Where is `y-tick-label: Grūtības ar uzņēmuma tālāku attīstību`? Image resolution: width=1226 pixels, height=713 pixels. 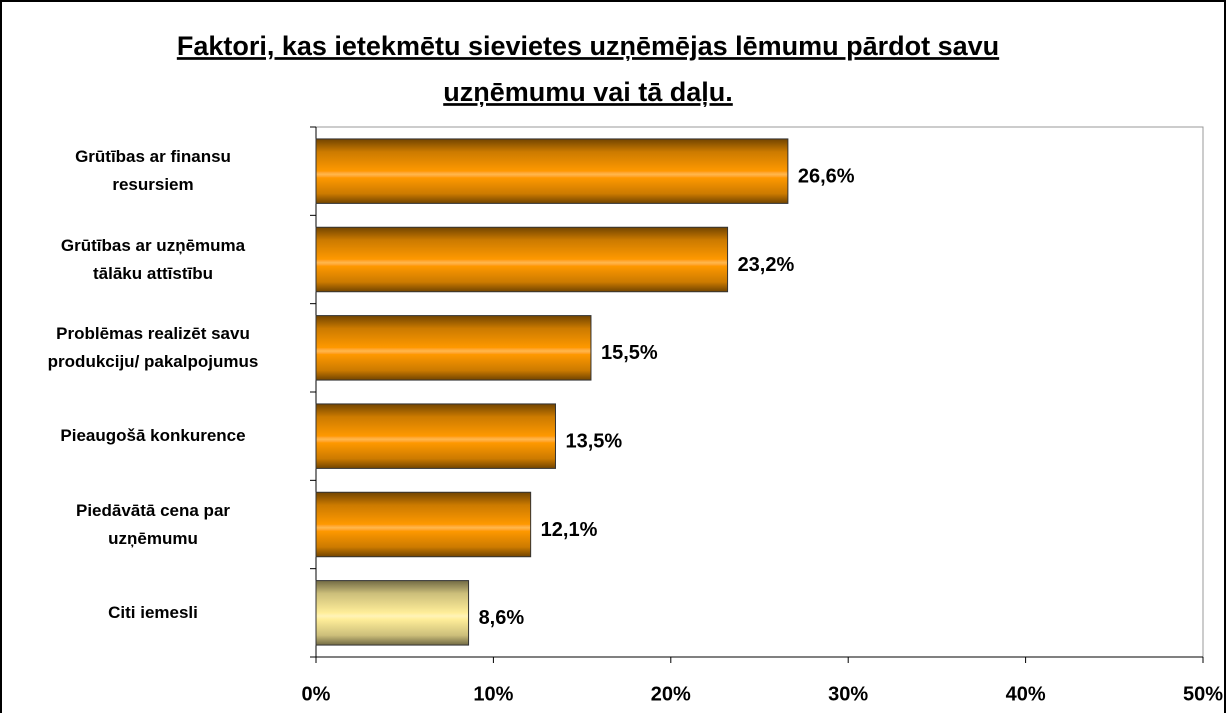
y-tick-label: Grūtības ar uzņēmuma tālāku attīstību is located at coordinates (153, 259).